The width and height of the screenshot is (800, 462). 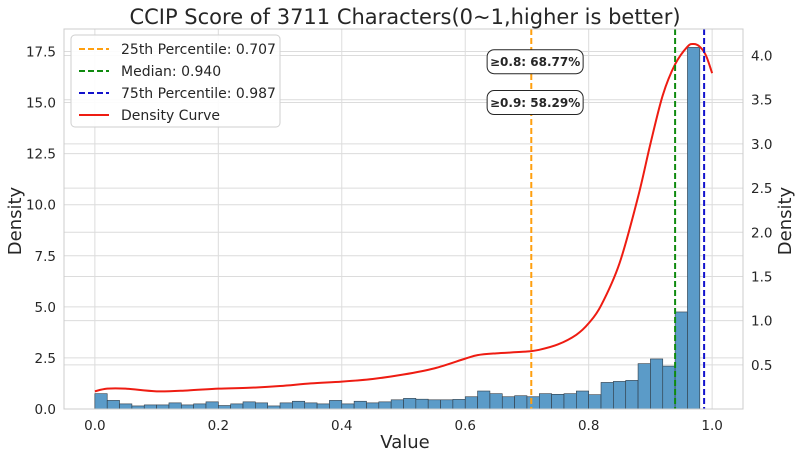 What do you see at coordinates (218, 426) in the screenshot?
I see `x-tick-label: 0.2` at bounding box center [218, 426].